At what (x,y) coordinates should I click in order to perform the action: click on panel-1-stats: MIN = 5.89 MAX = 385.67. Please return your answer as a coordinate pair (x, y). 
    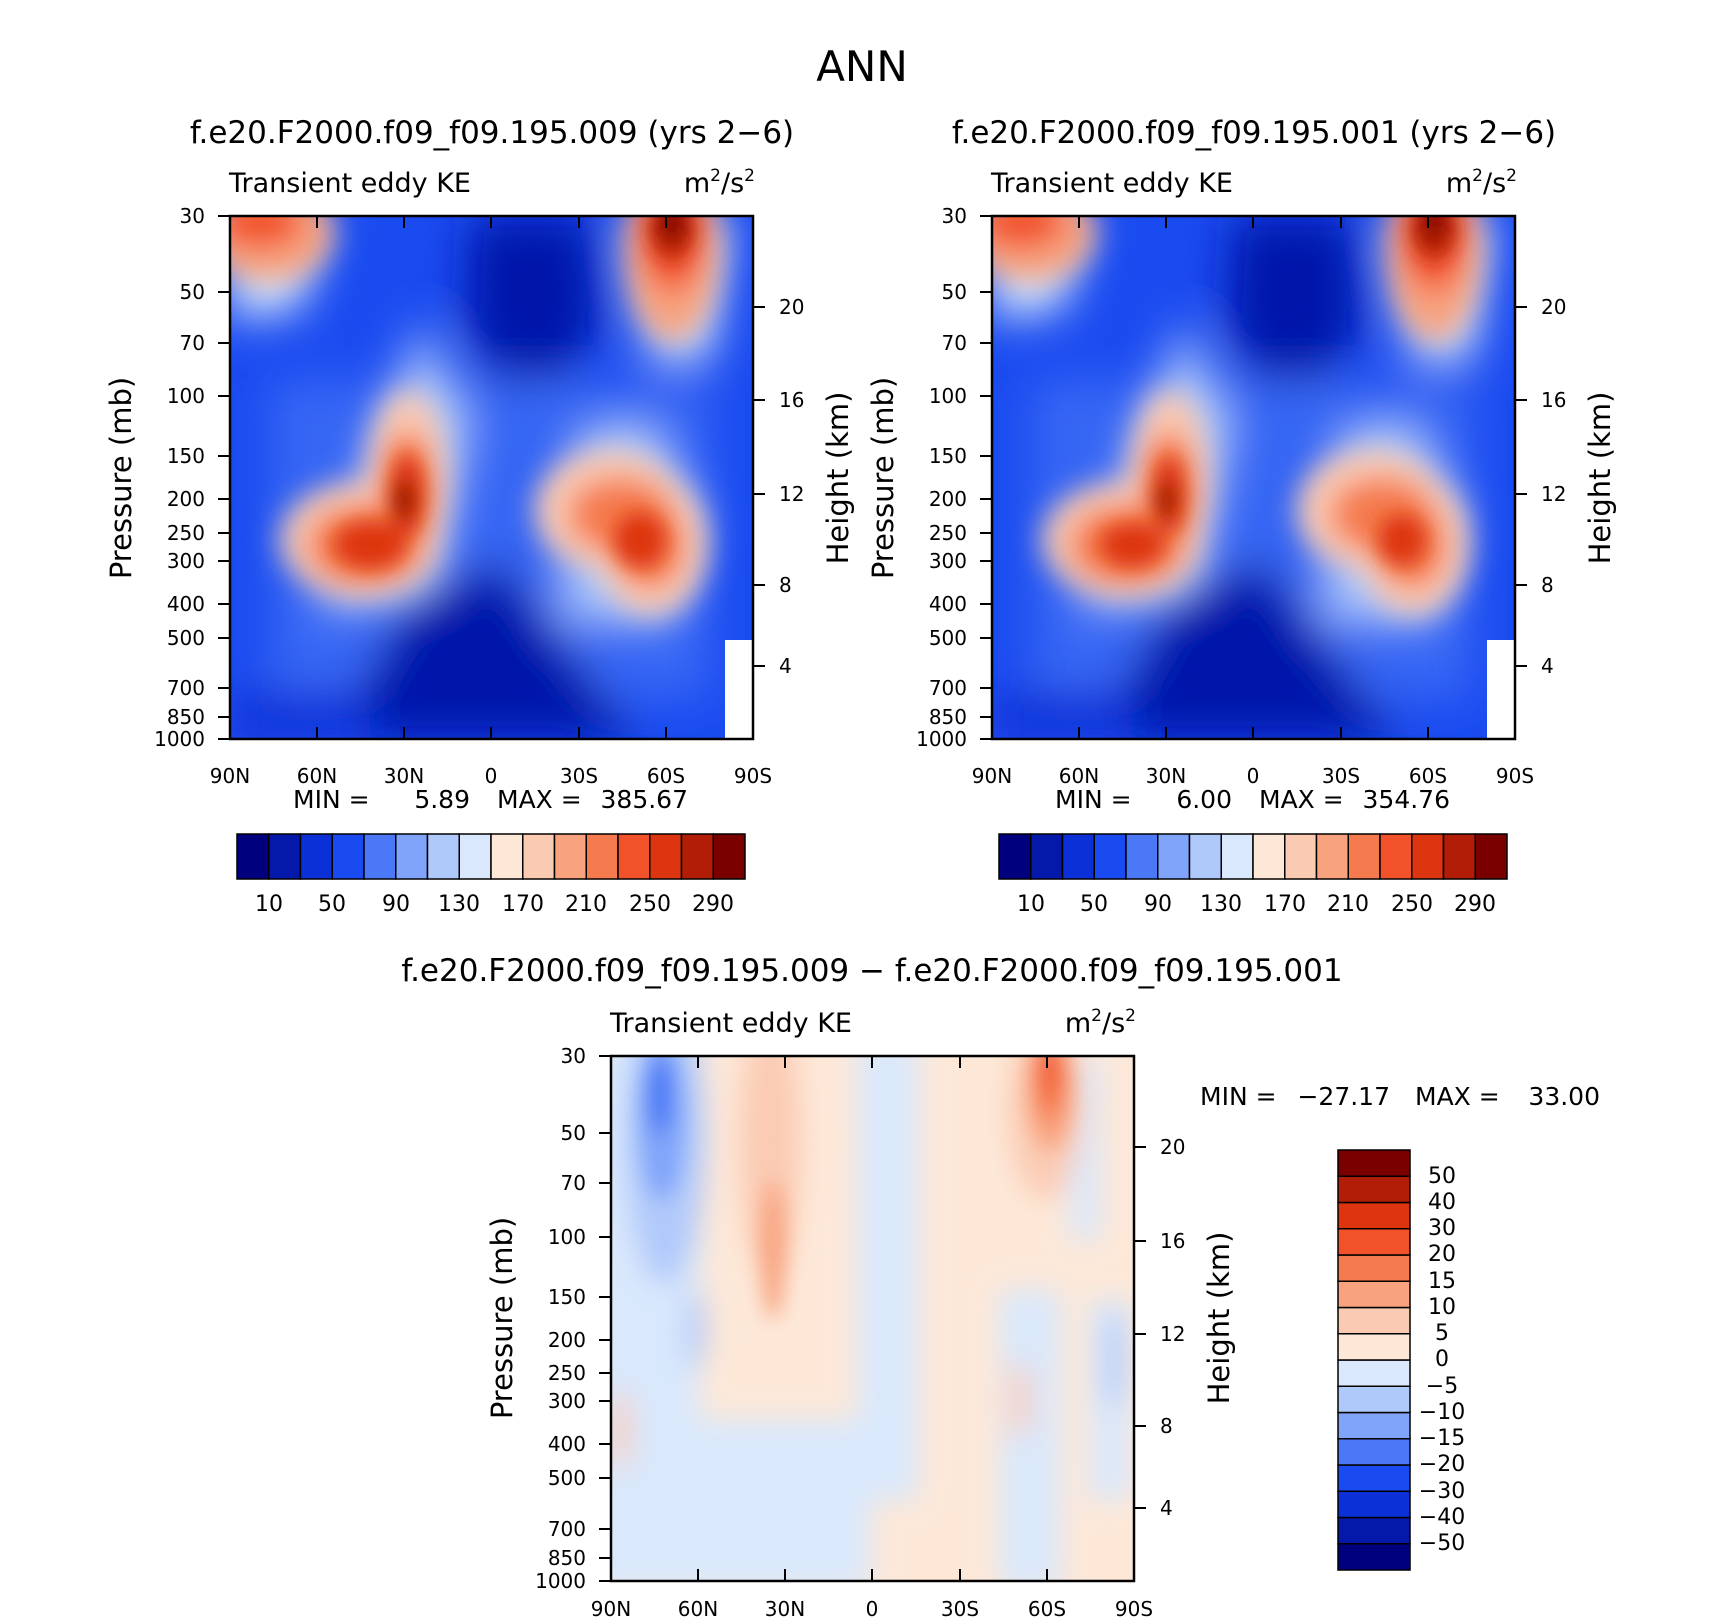
    Looking at the image, I should click on (490, 799).